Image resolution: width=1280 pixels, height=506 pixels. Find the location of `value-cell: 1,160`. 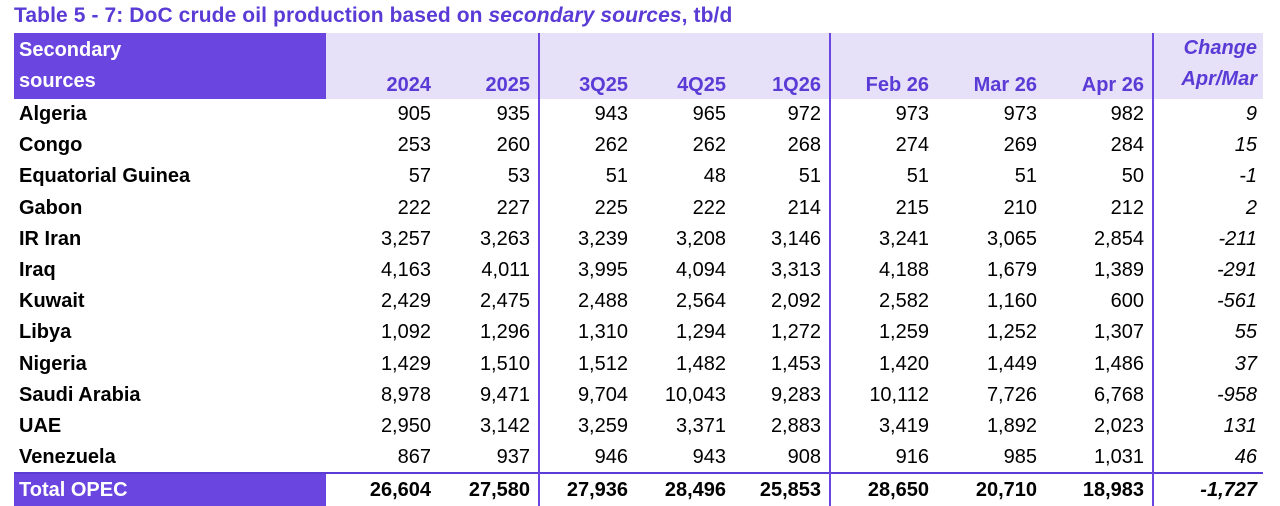

value-cell: 1,160 is located at coordinates (1011, 301).